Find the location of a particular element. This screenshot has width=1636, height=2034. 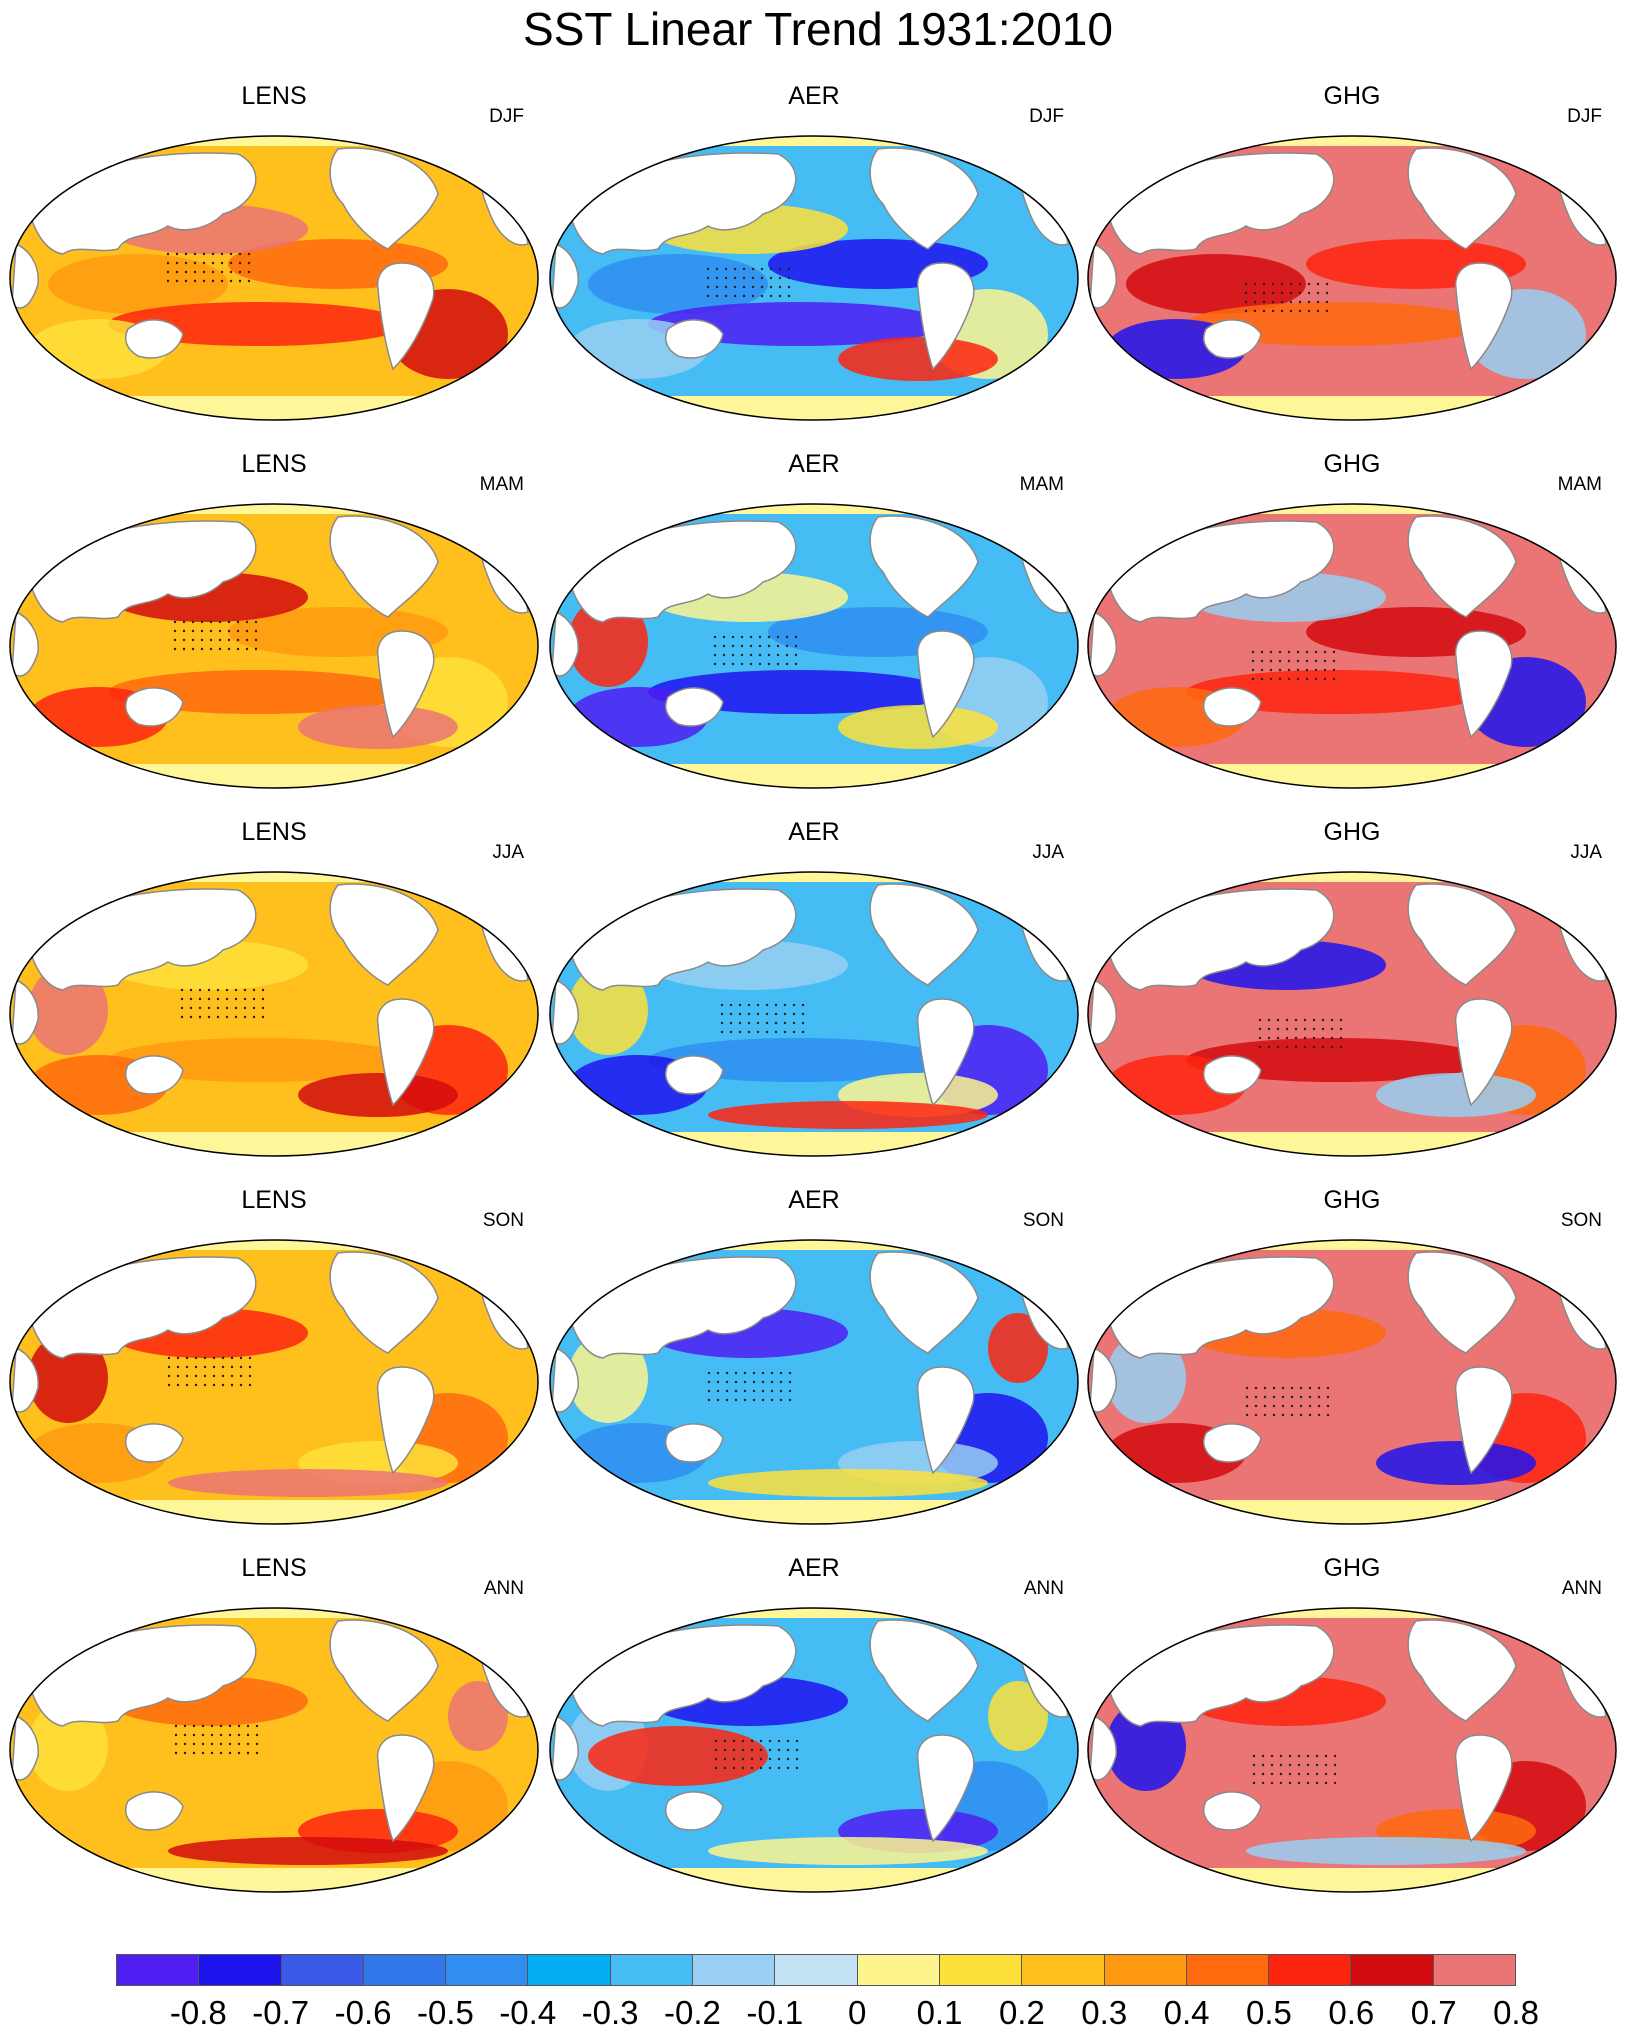

colorbar-tick-label: 0.1 is located at coordinates (939, 2012).